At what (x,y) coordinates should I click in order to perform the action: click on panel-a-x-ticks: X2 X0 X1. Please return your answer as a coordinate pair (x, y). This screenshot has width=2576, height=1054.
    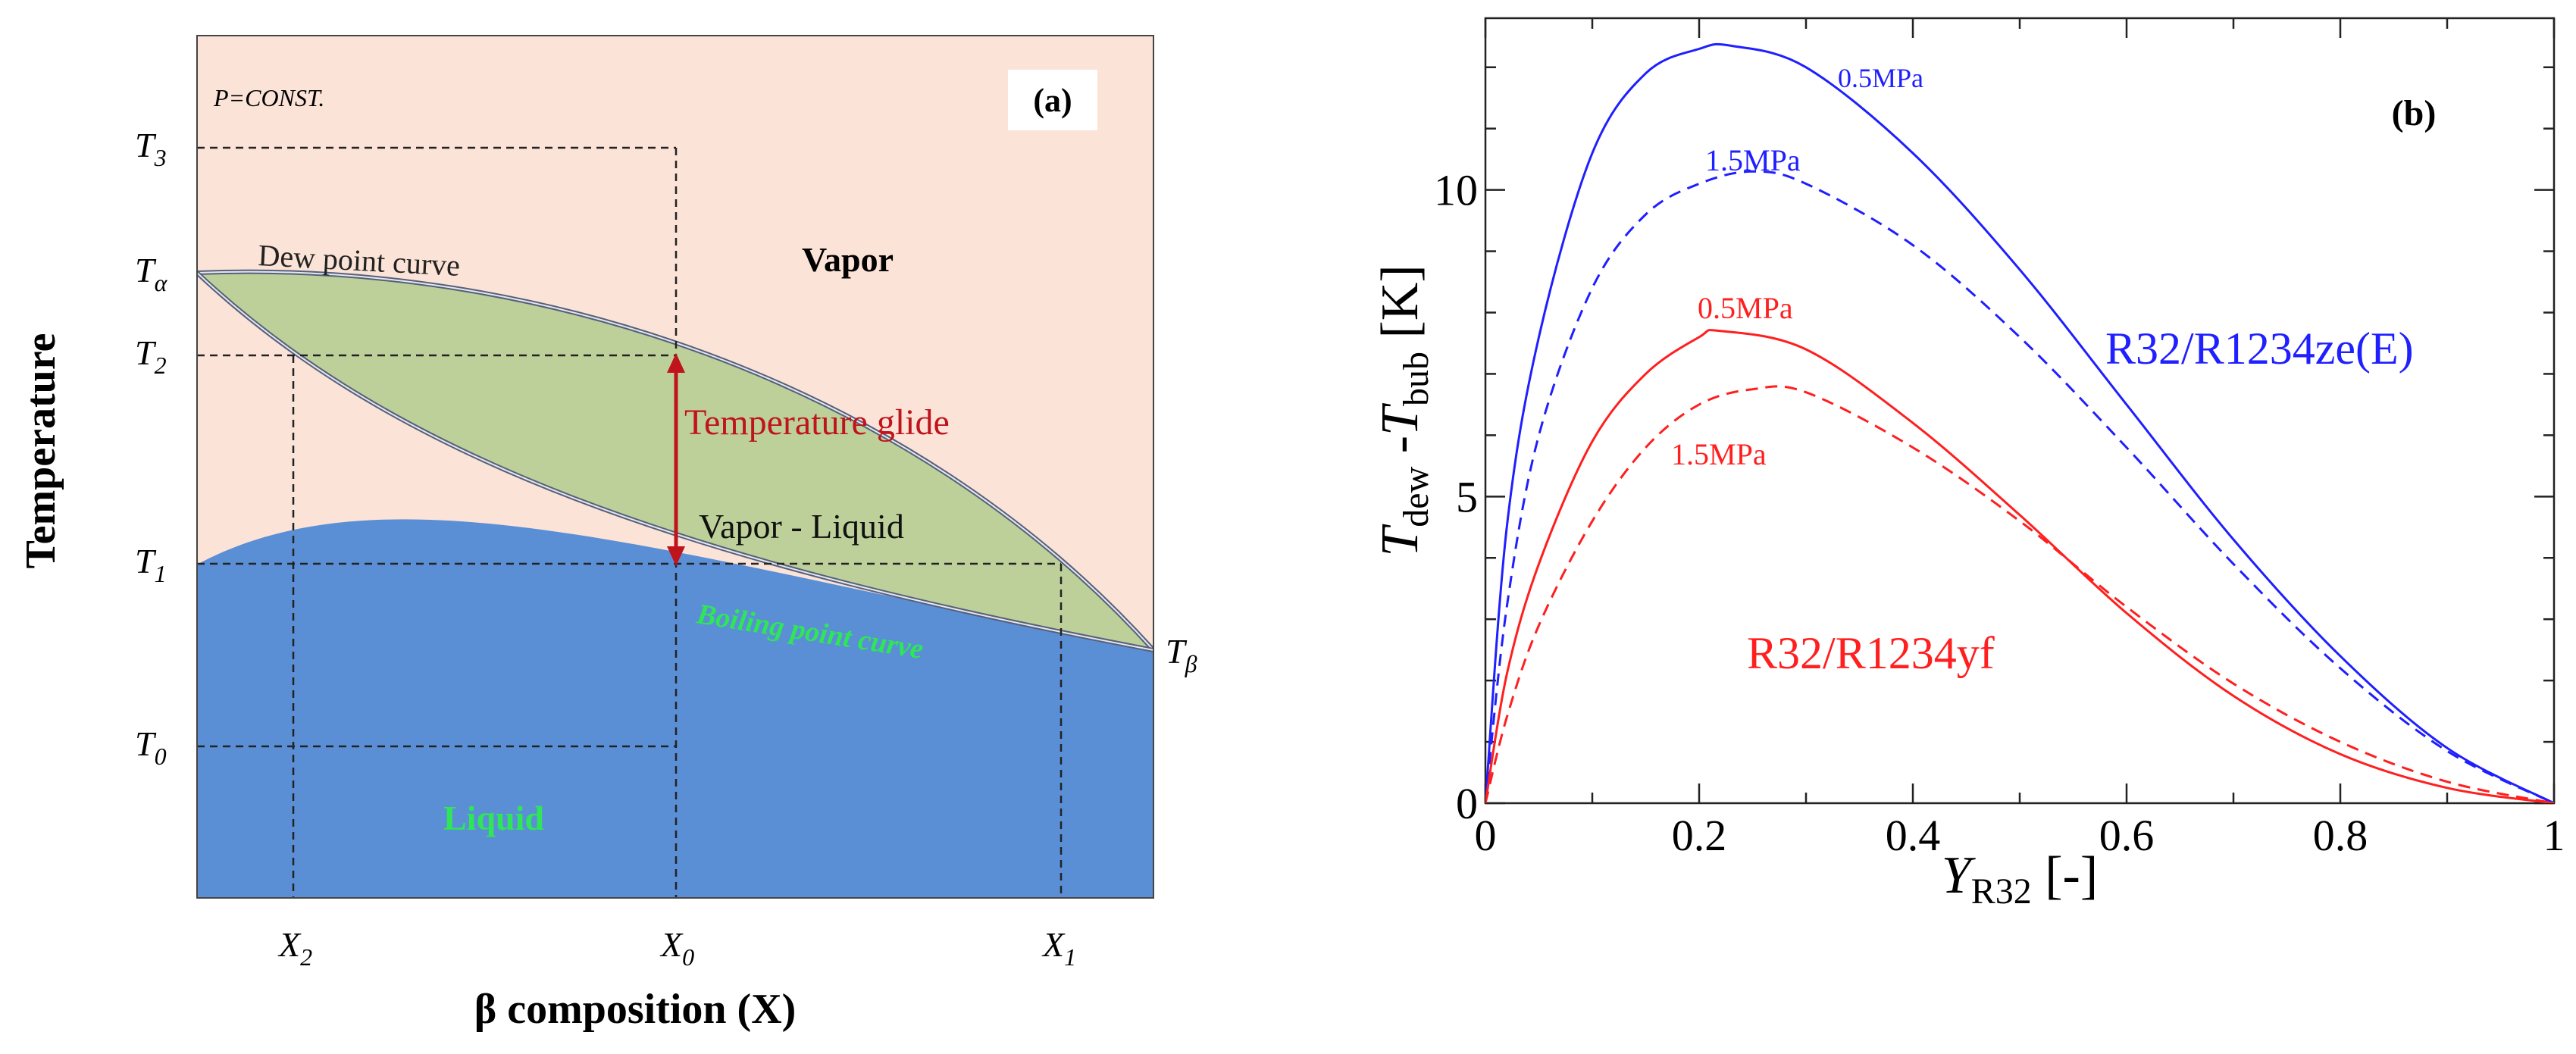
    Looking at the image, I should click on (676, 948).